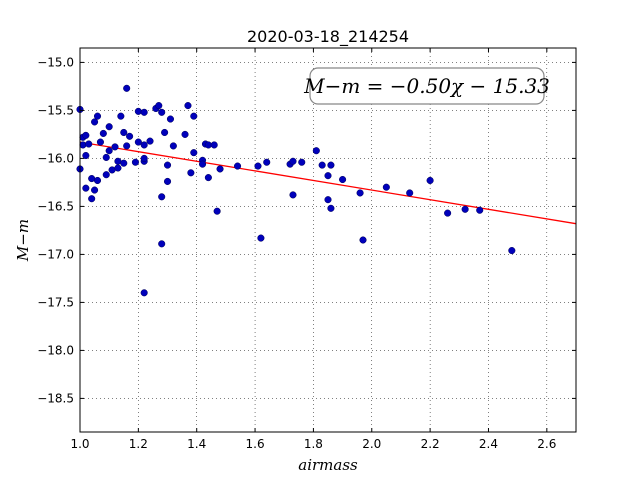 The width and height of the screenshot is (640, 480). I want to click on fit-equation: M−m = −0.50χ − 15.33, so click(426, 86).